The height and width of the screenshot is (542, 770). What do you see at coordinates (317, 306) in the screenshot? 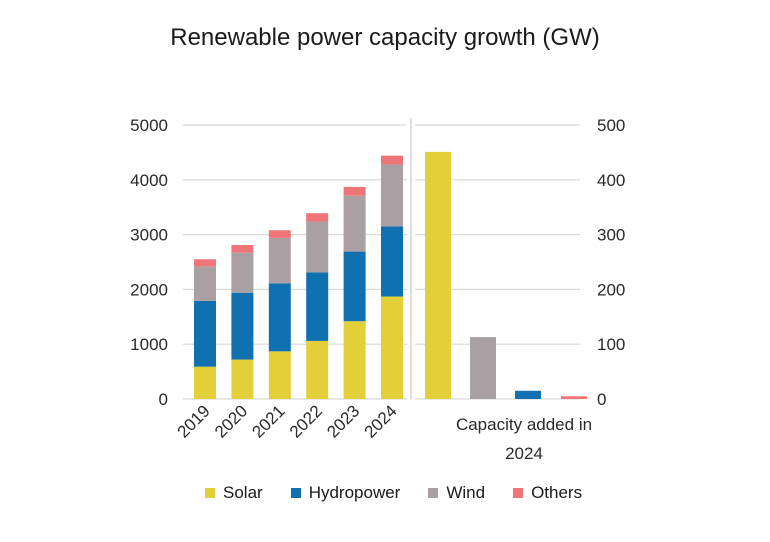
I see `bar-hydropower-2022` at bounding box center [317, 306].